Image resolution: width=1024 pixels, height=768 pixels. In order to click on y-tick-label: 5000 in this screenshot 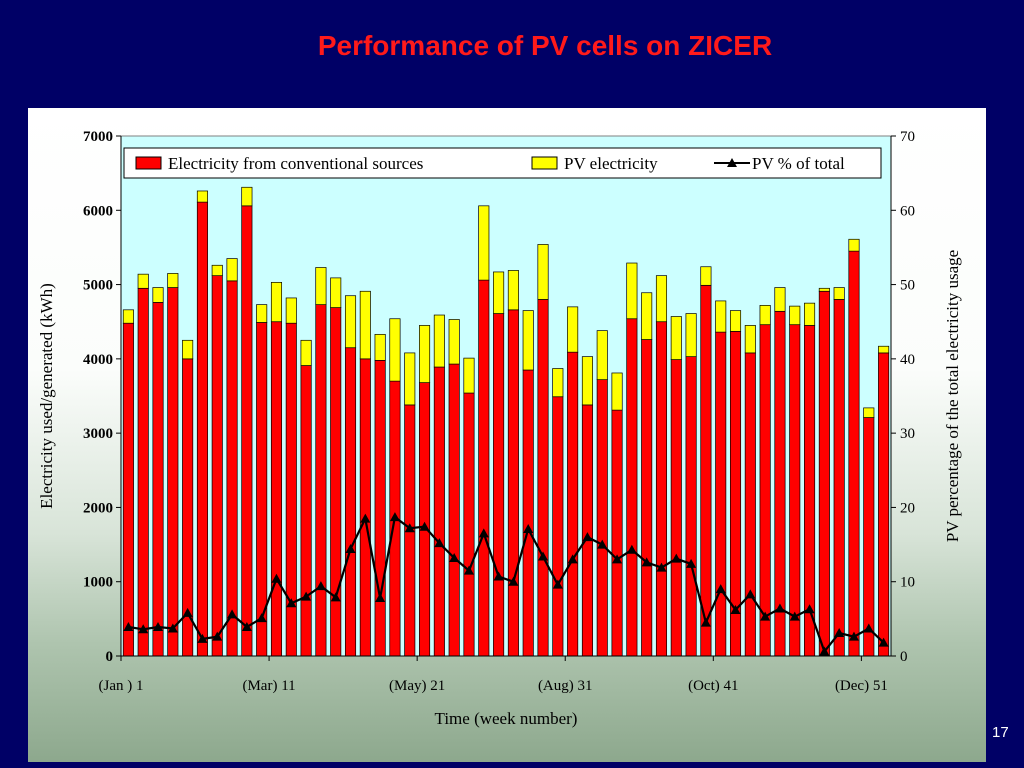, I will do `click(98, 286)`.